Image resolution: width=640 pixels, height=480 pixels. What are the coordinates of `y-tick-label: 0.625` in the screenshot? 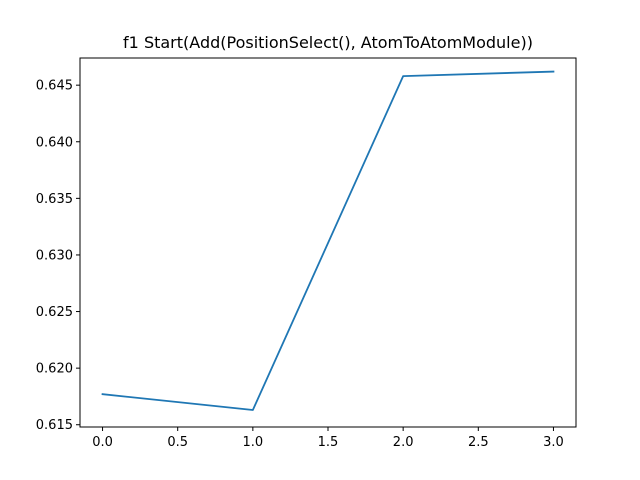 It's located at (54, 312).